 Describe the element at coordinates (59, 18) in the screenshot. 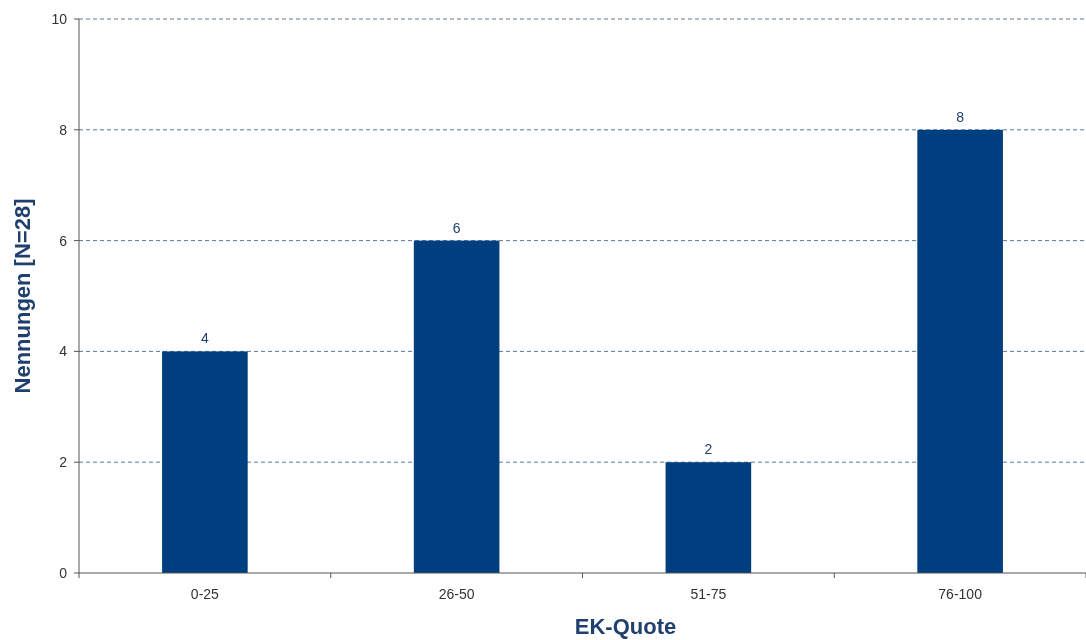

I see `y-tick-label: 10` at that location.